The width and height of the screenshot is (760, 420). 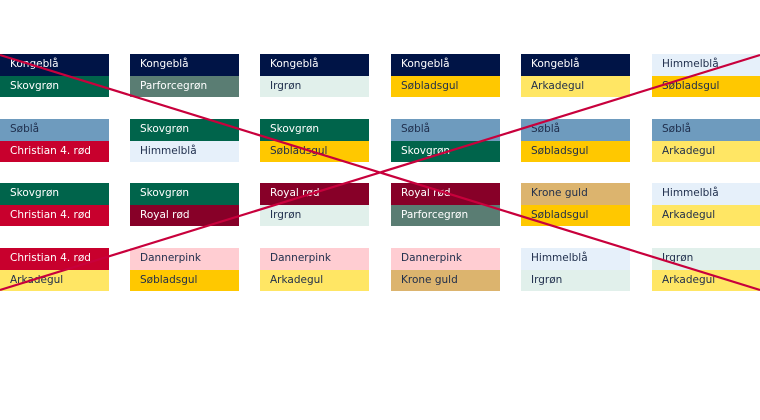 I want to click on swatch-bottom: Krone guld, so click(x=445, y=280).